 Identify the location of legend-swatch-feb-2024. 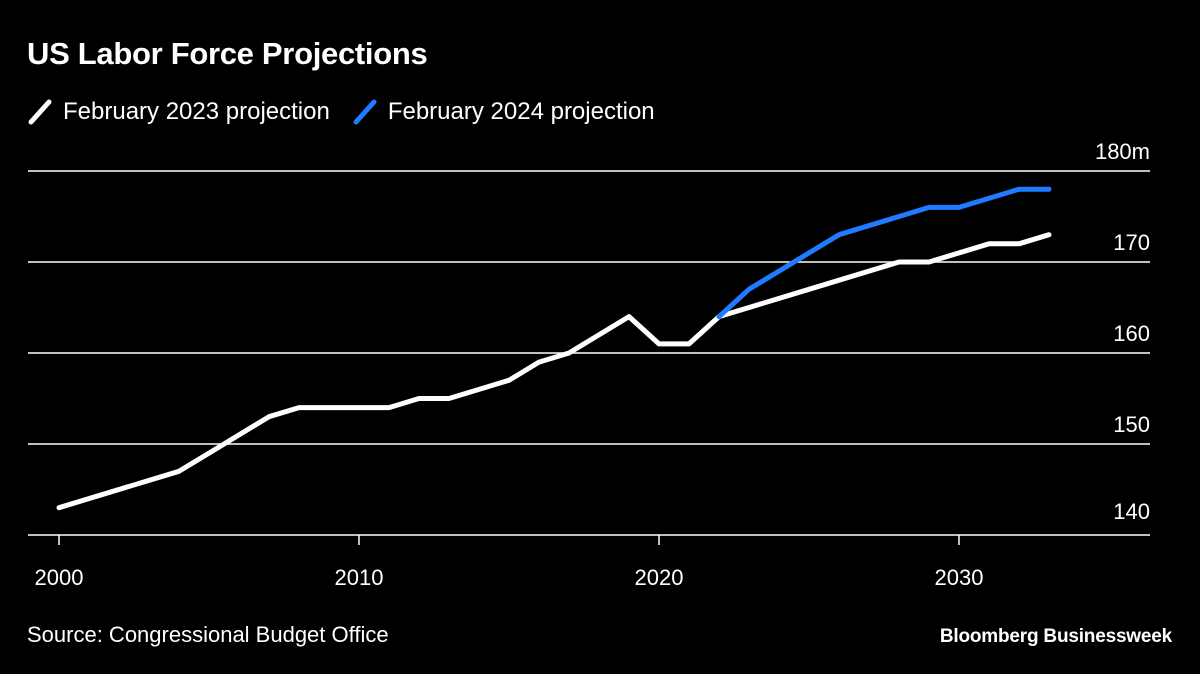
(365, 112).